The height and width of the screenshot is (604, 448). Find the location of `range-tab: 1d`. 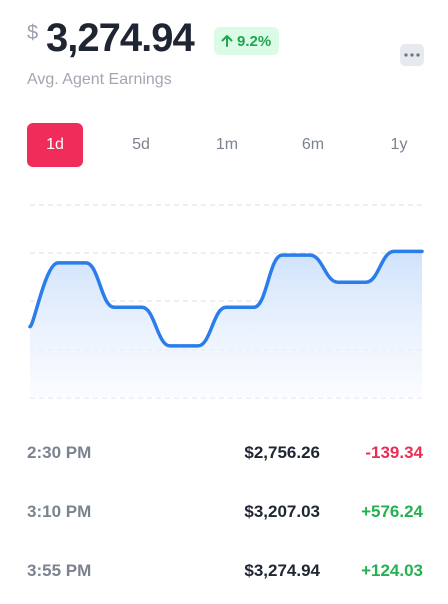

range-tab: 1d is located at coordinates (55, 145).